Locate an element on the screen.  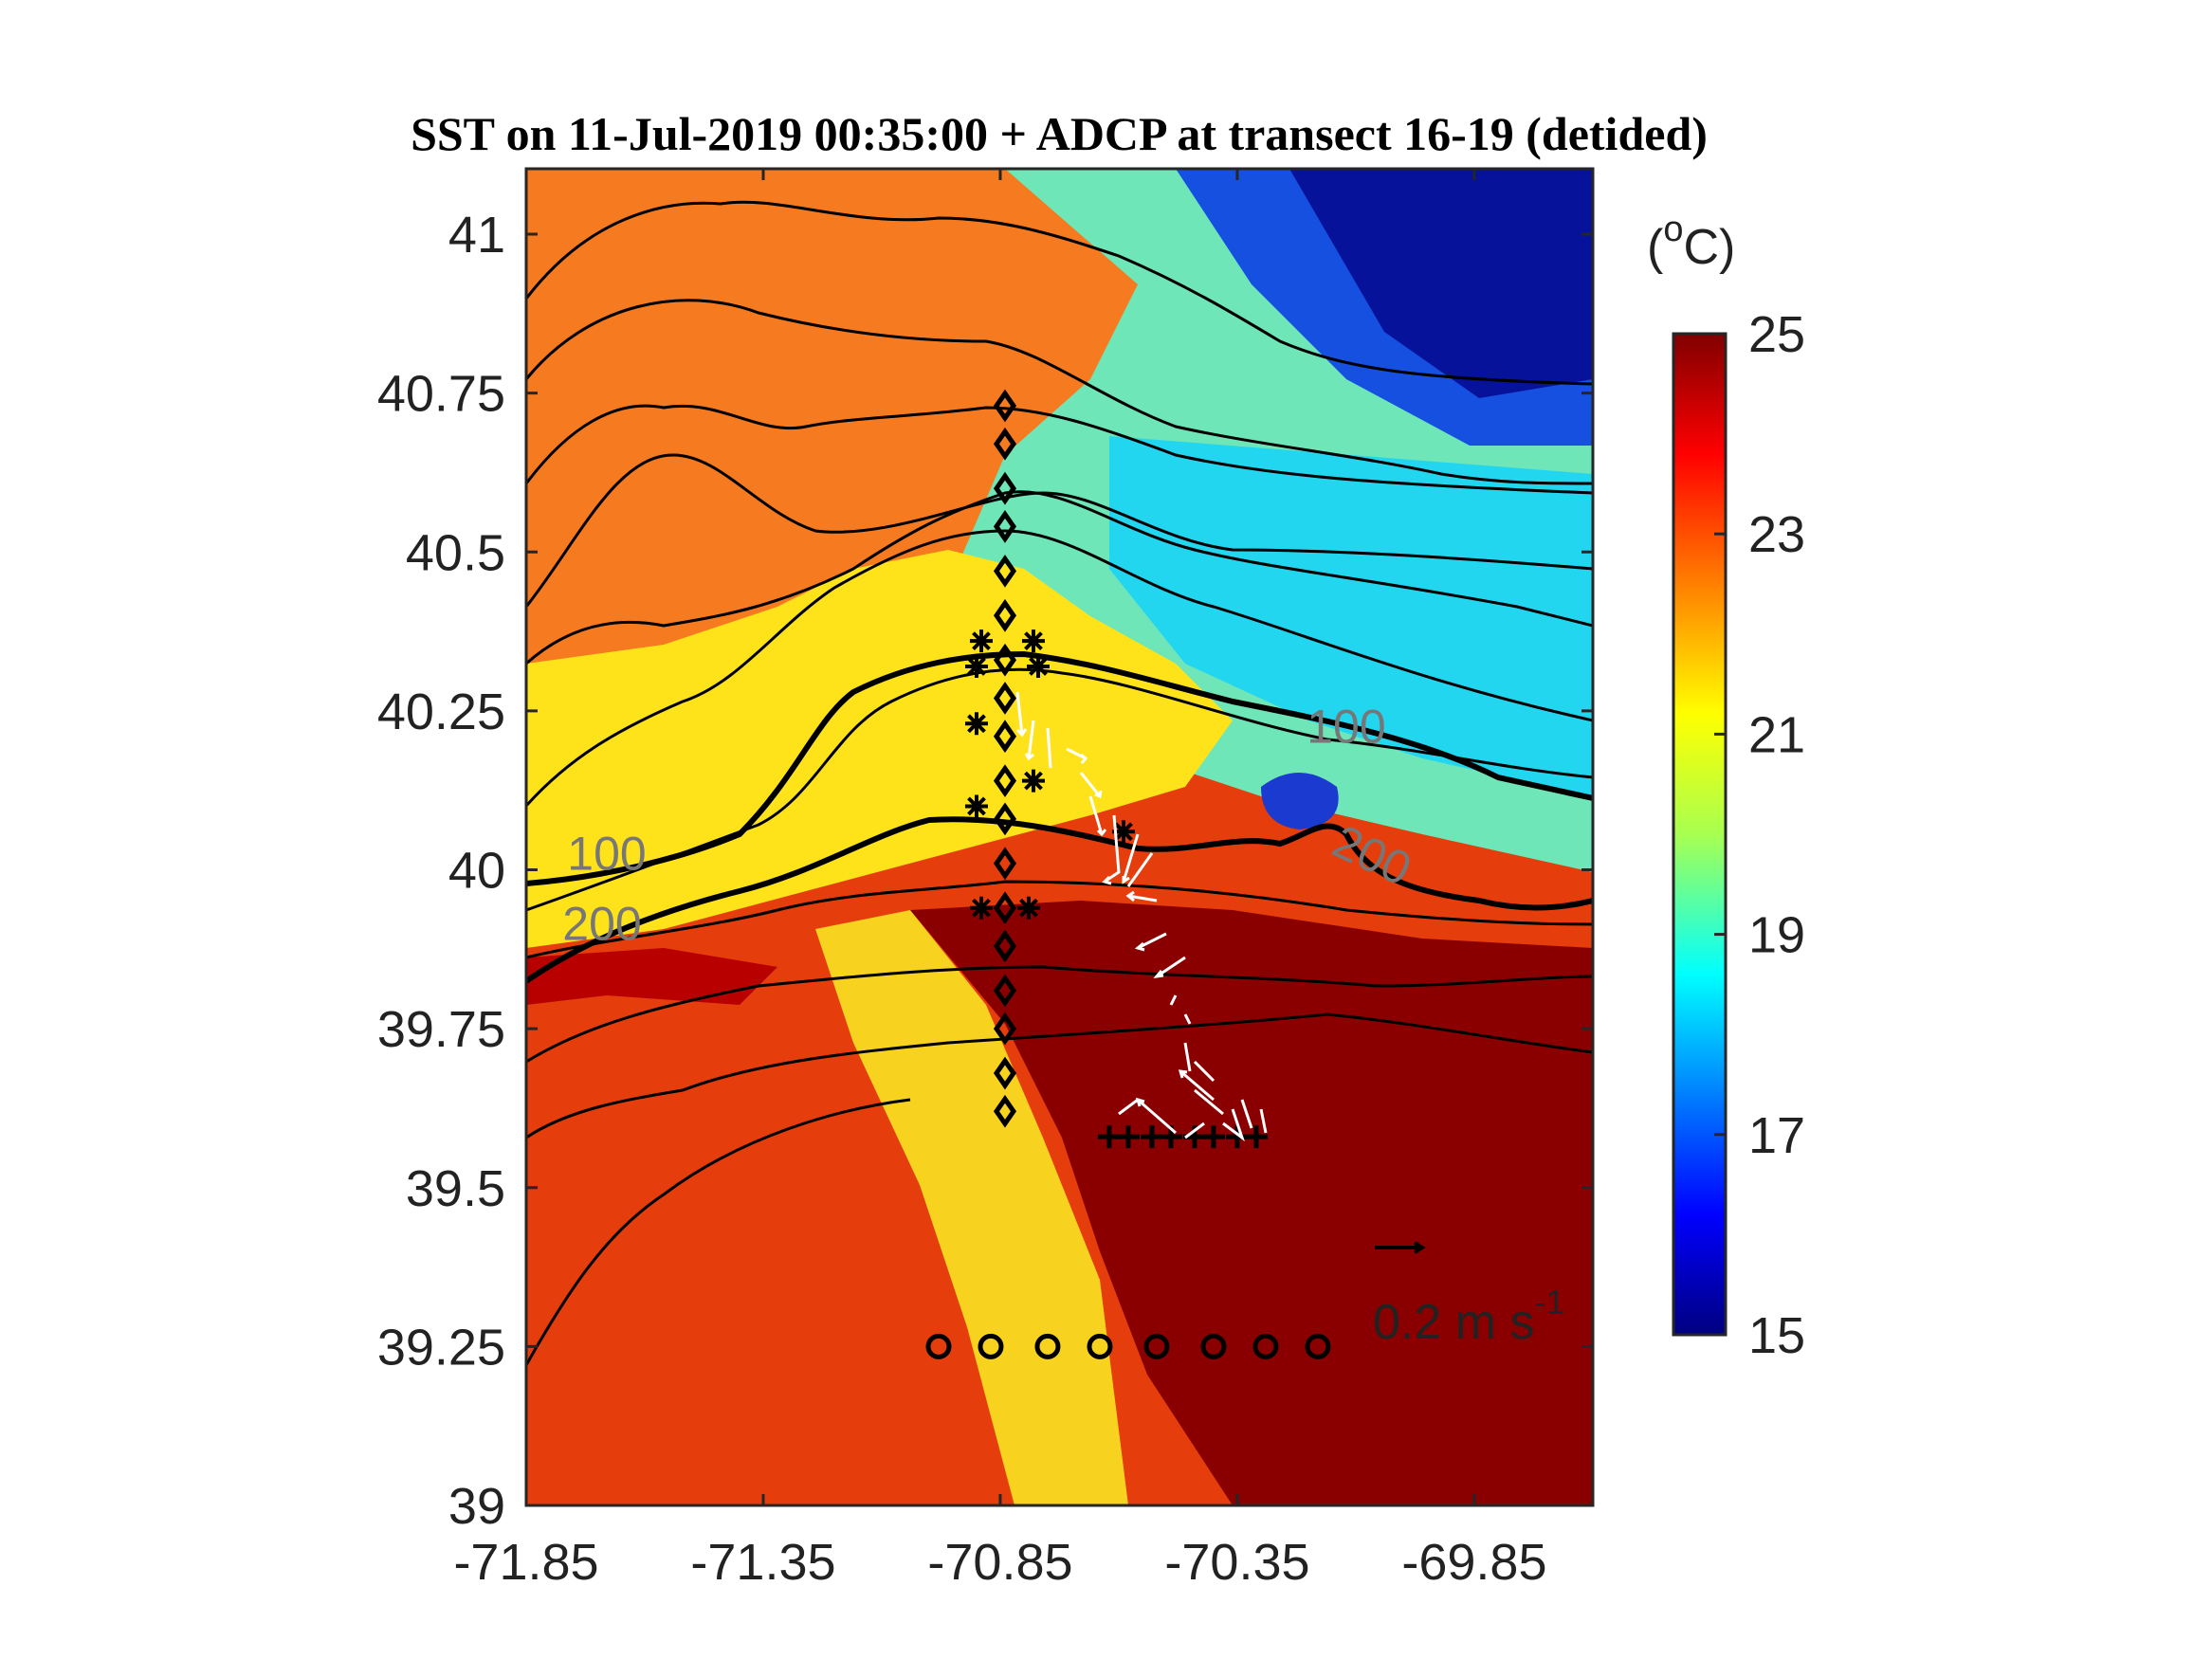
y-tick-label: 39.75 is located at coordinates (441, 1029).